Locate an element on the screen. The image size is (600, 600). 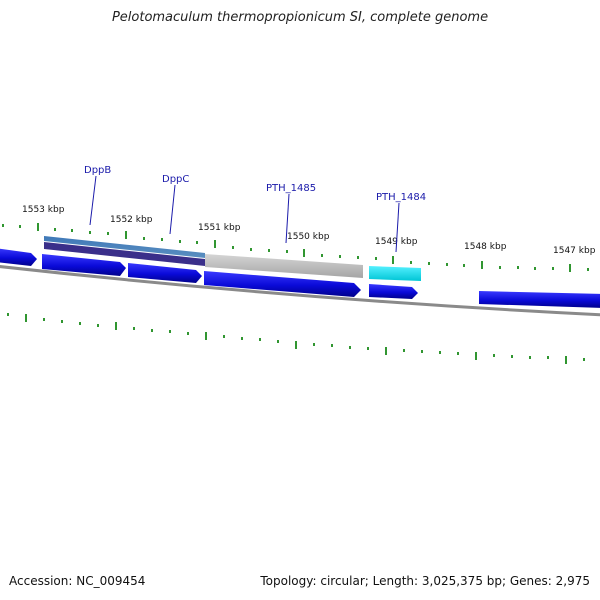
feature-dppb-dark is located at coordinates (124, 254).